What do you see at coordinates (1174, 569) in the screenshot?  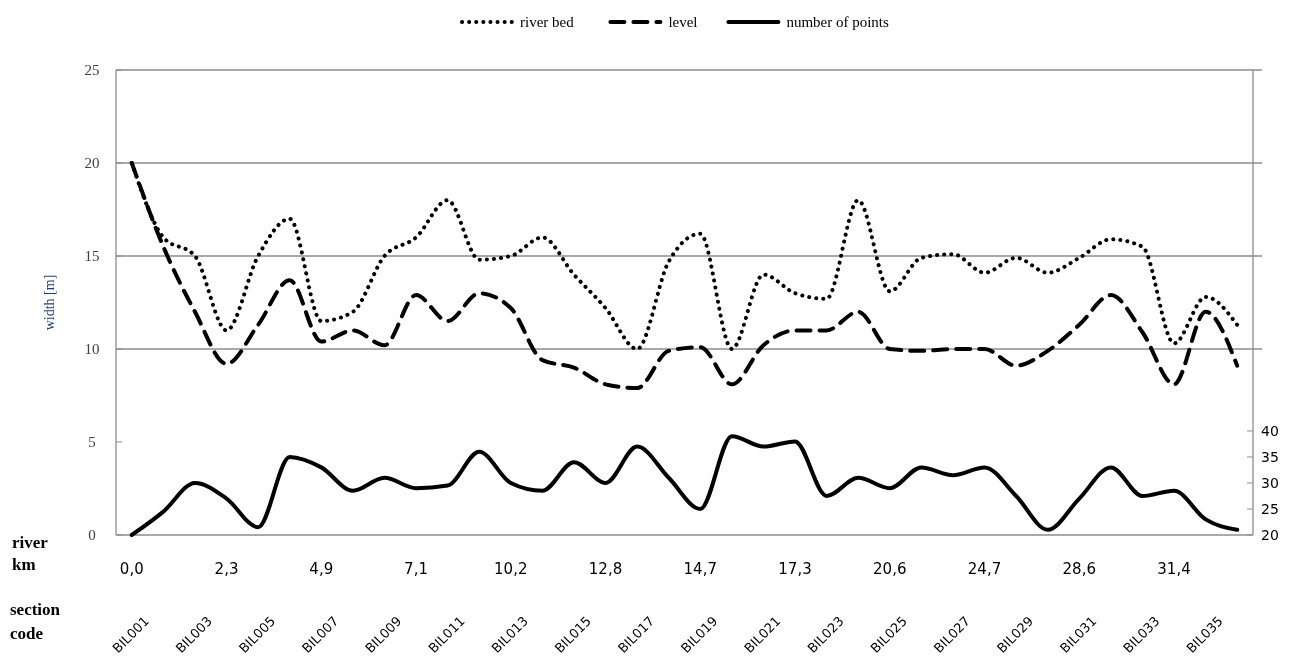 I see `text: 31,4` at bounding box center [1174, 569].